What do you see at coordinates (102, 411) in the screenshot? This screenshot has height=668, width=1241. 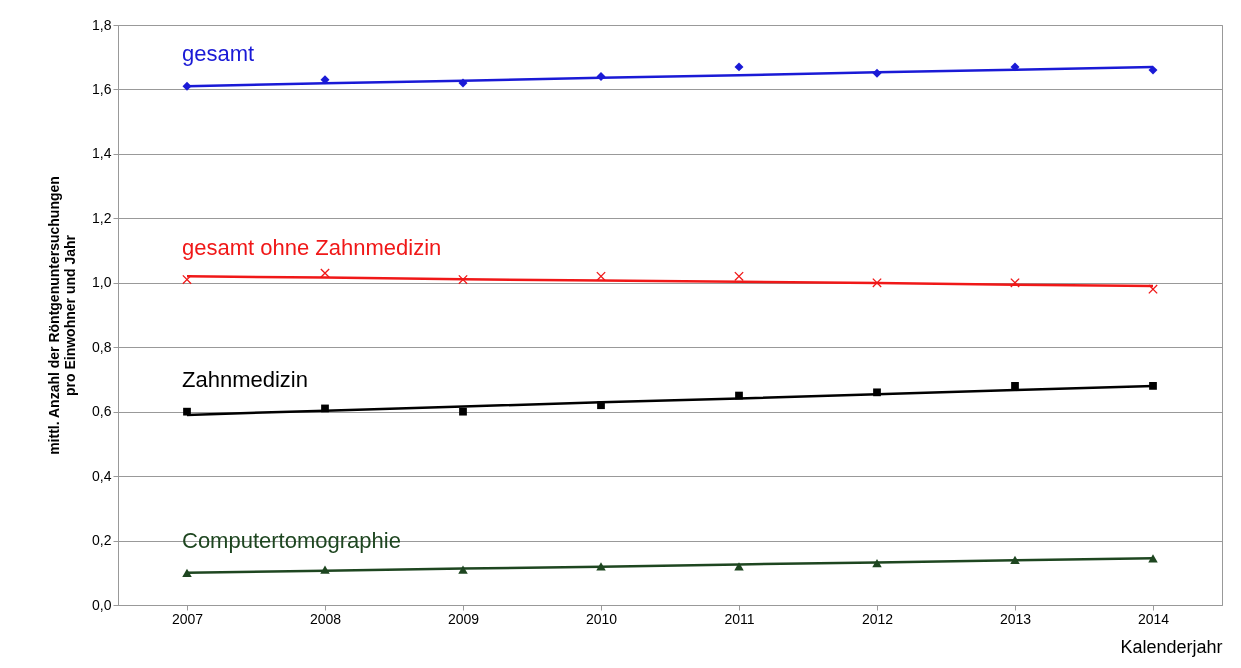 I see `y-tick-label: 0,6` at bounding box center [102, 411].